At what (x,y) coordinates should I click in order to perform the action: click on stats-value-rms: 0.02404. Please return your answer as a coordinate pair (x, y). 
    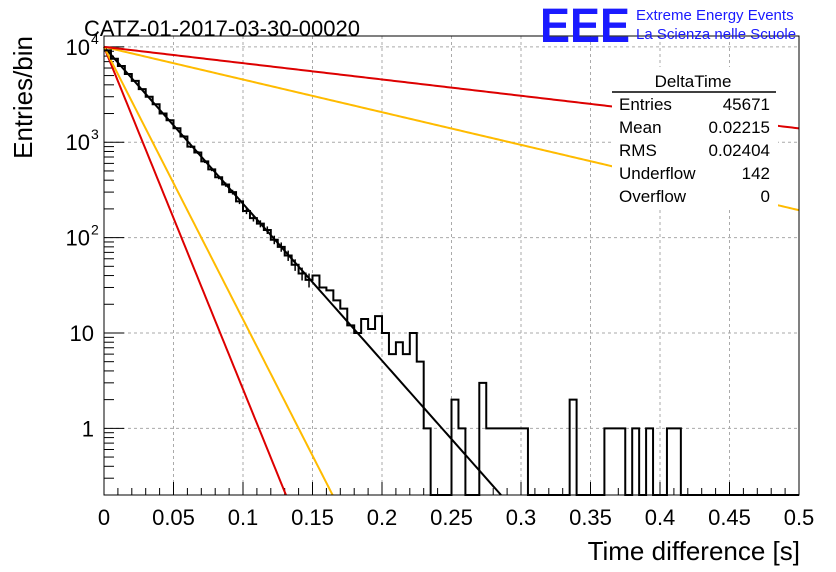
    Looking at the image, I should click on (739, 150).